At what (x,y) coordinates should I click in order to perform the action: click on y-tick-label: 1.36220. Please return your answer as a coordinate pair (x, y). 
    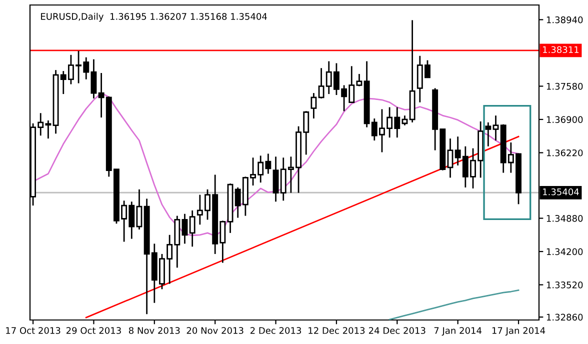
    Looking at the image, I should click on (564, 152).